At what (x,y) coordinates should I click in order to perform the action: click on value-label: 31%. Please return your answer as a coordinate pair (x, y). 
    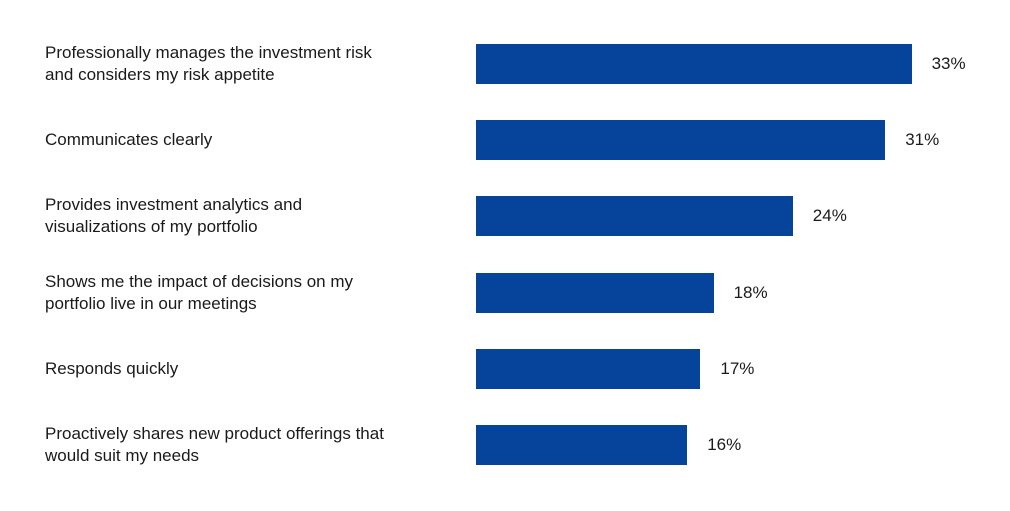
    Looking at the image, I should click on (922, 140).